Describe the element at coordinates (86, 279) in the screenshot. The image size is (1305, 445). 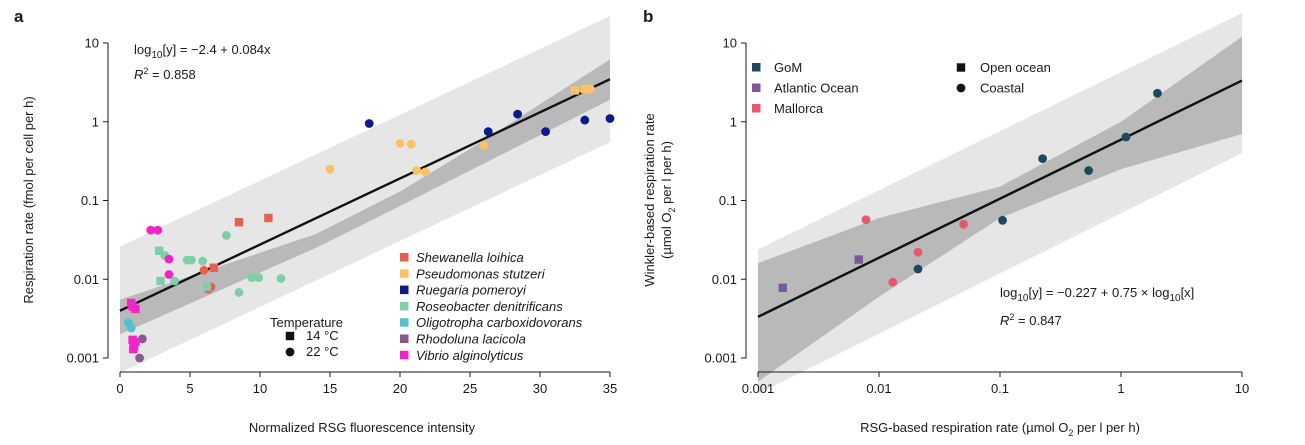
I see `panel-a-y-tick-label: 0.01` at that location.